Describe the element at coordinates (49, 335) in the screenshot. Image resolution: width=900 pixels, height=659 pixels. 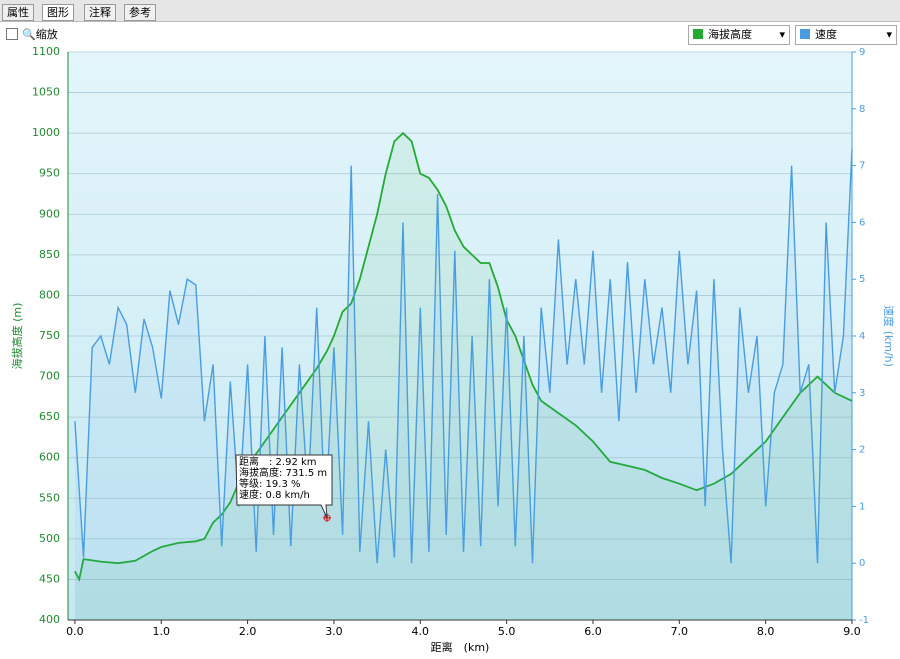
I see `y-tick-label: 750` at that location.